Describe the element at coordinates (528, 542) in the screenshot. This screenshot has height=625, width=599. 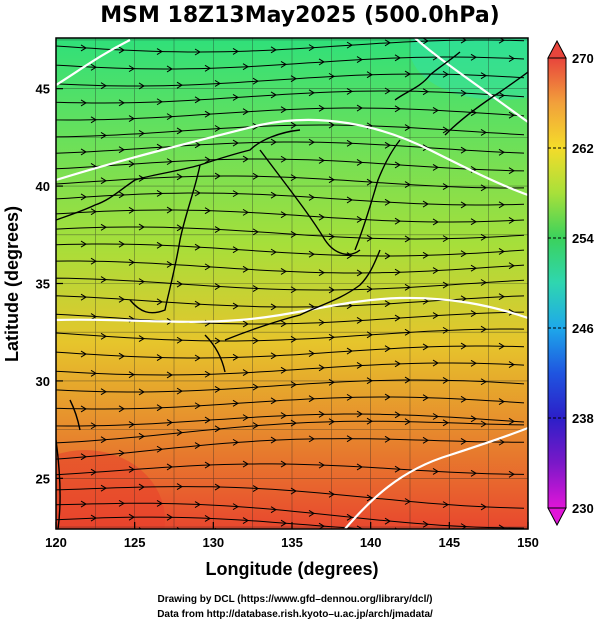
I see `x-tick-label: 150` at that location.